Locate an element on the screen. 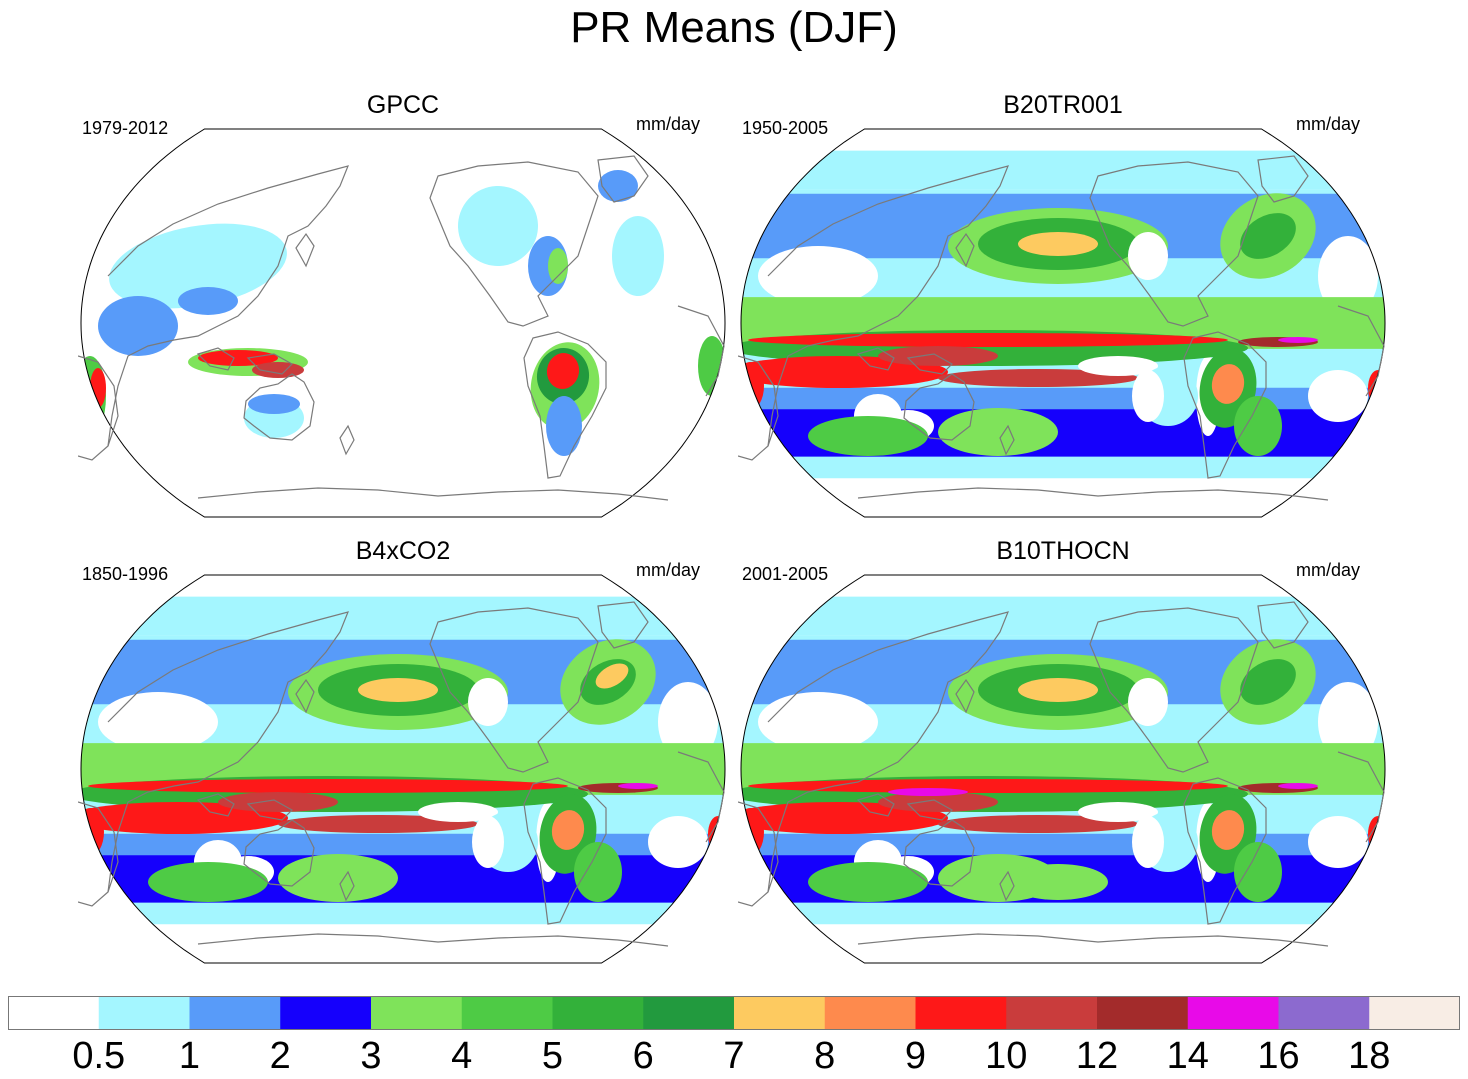 This screenshot has width=1468, height=1079. colorbar-level-label: 16 is located at coordinates (1278, 1056).